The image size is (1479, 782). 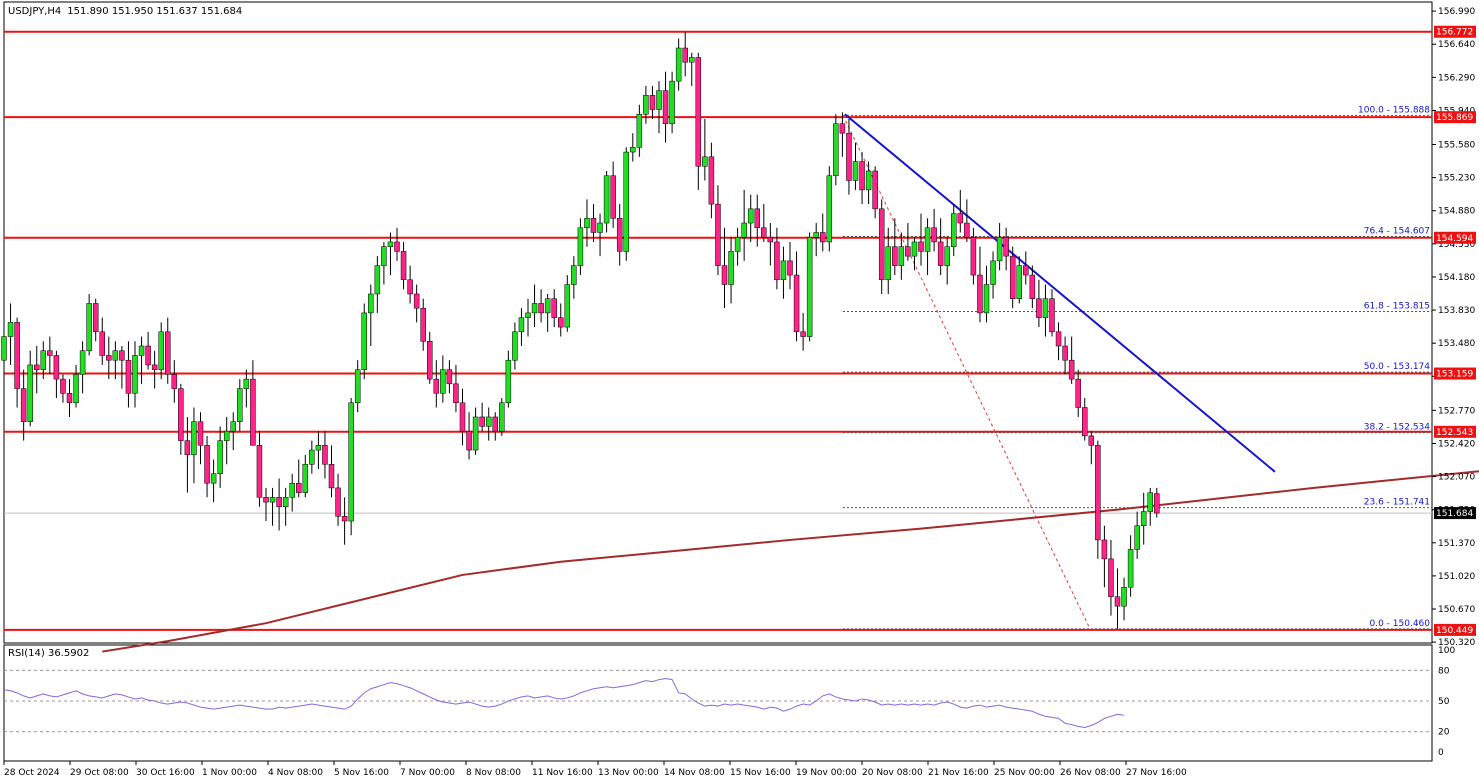 What do you see at coordinates (1397, 428) in the screenshot?
I see `fib-level-label: 38.2 - 152.534` at bounding box center [1397, 428].